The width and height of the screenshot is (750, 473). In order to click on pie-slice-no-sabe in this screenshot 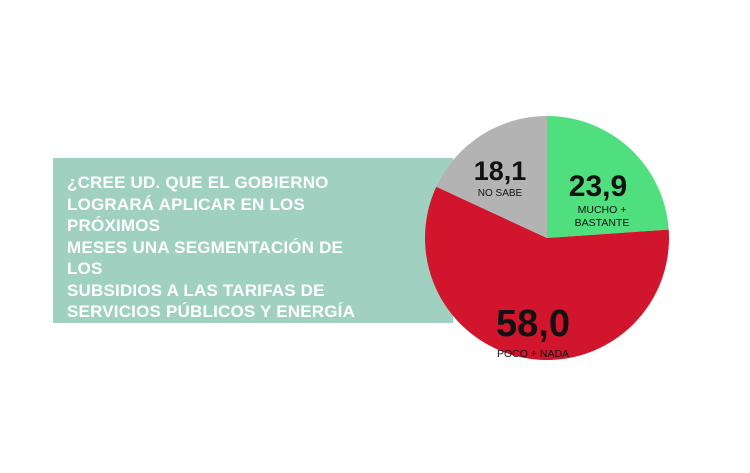, I will do `click(491, 177)`.